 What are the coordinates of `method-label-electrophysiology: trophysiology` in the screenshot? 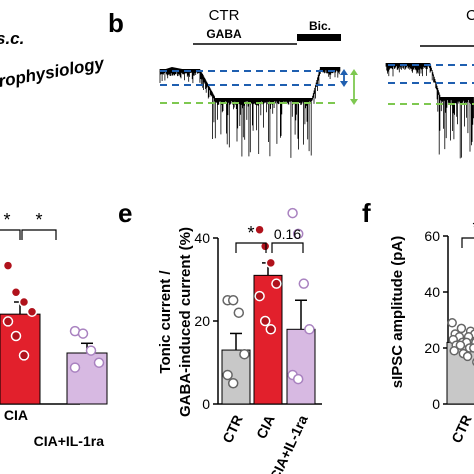 It's located at (53, 72).